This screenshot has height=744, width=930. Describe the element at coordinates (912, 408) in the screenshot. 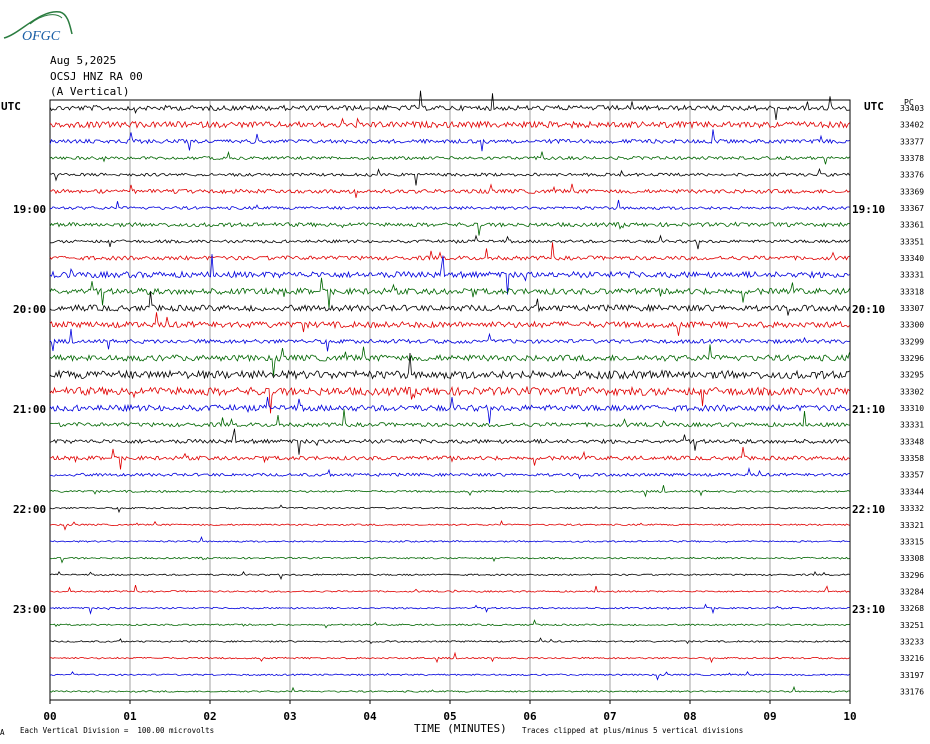

I see `trace-right-value: 33310` at that location.